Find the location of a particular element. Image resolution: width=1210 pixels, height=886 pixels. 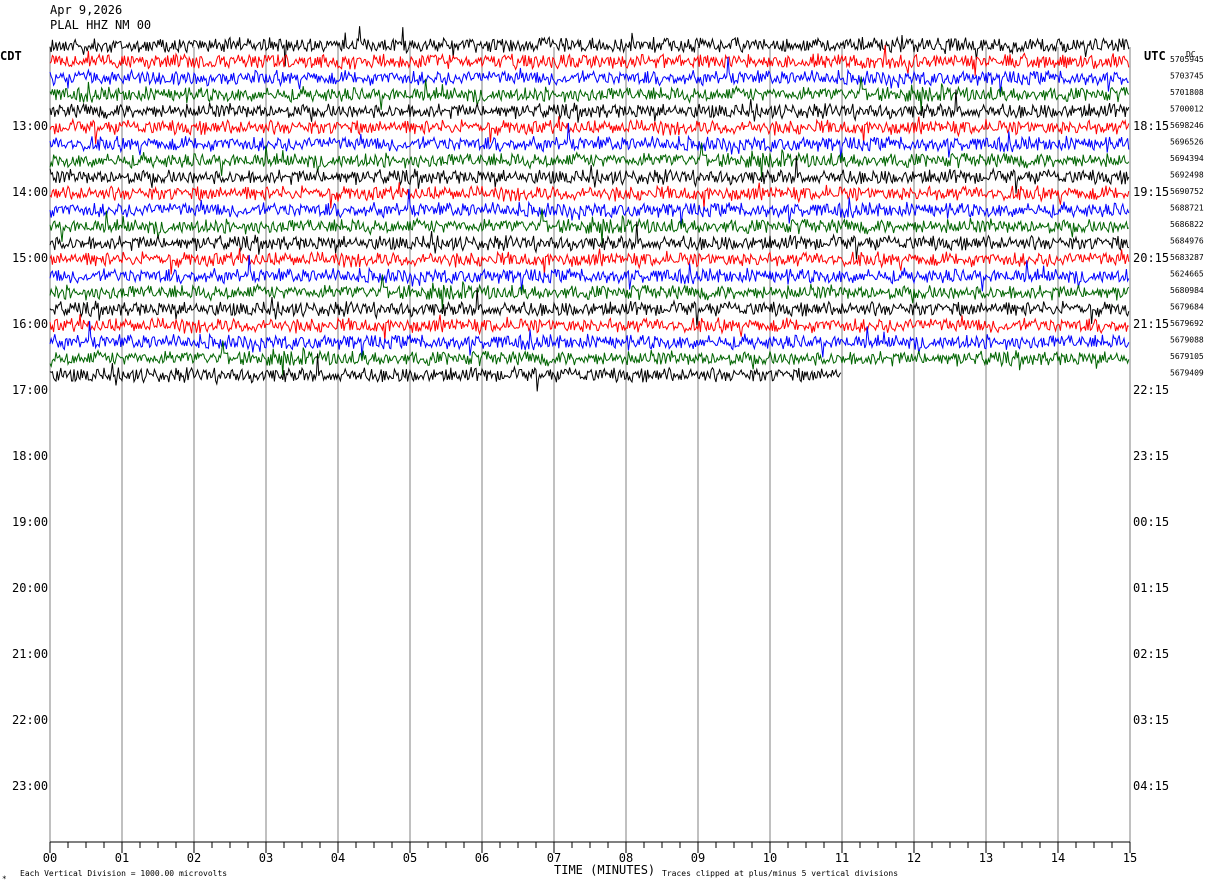

x-tick-label: 02 is located at coordinates (194, 858).